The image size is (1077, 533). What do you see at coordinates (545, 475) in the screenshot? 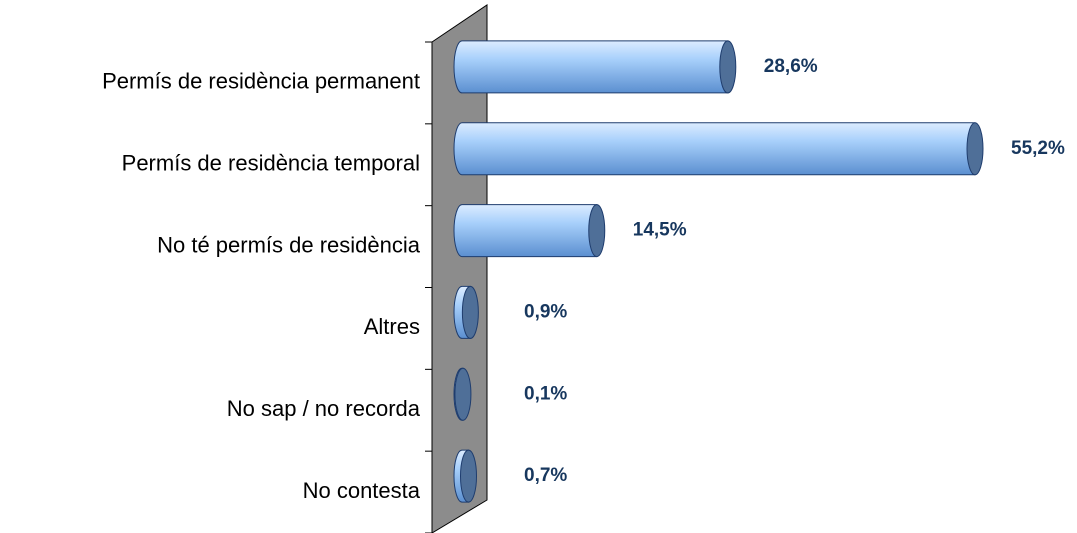
I see `value-label: 0,7%` at bounding box center [545, 475].